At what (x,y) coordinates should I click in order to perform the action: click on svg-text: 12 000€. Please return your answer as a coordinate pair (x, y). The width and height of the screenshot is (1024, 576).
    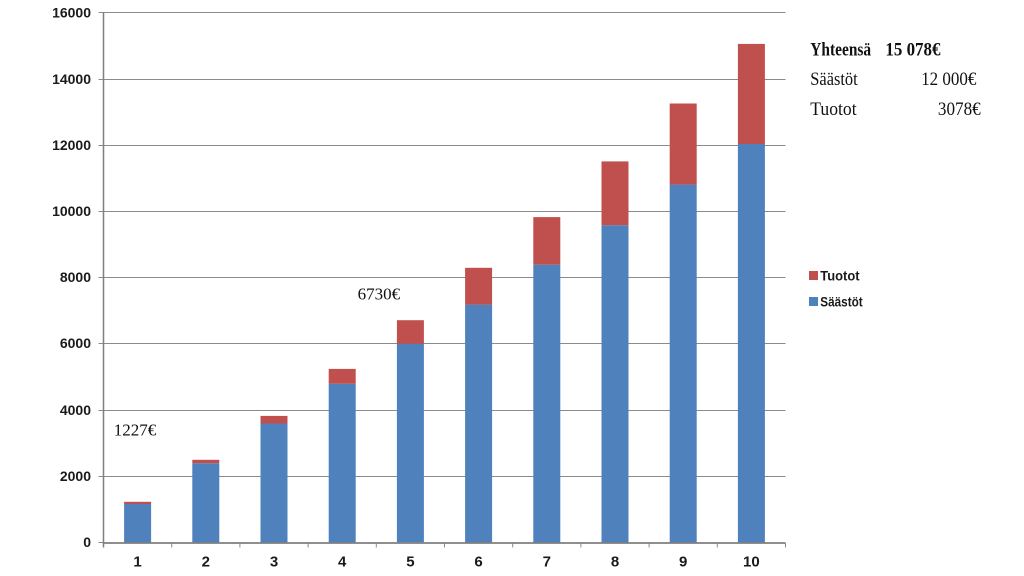
    Looking at the image, I should click on (948, 80).